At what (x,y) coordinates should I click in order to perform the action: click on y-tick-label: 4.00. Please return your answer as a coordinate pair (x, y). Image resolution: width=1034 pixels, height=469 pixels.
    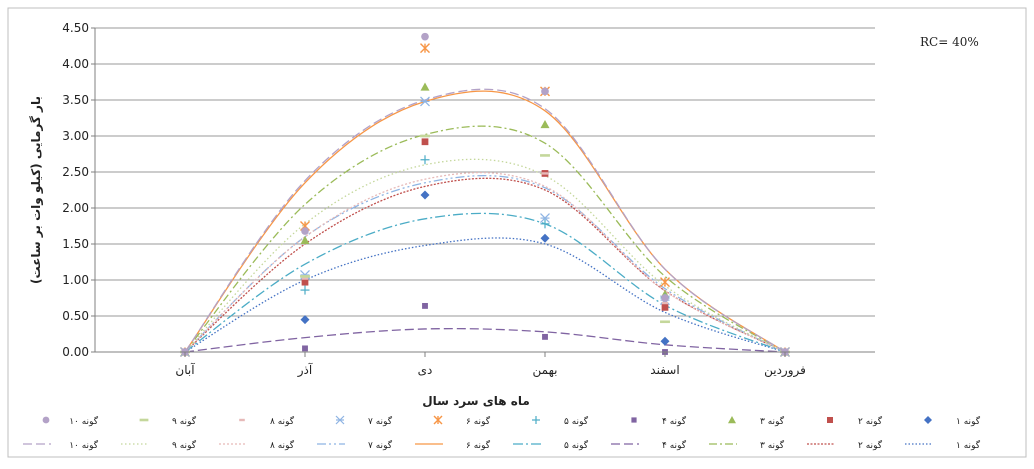
    Looking at the image, I should click on (75, 64).